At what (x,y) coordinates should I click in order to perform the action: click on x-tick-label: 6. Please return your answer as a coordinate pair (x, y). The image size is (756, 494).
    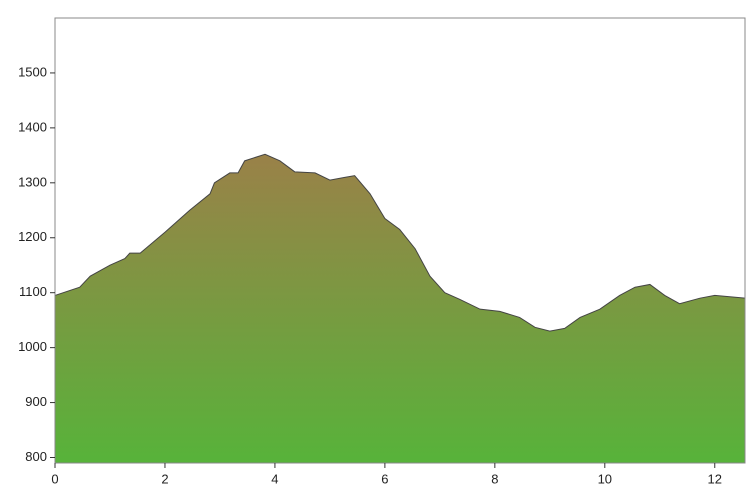
    Looking at the image, I should click on (384, 478).